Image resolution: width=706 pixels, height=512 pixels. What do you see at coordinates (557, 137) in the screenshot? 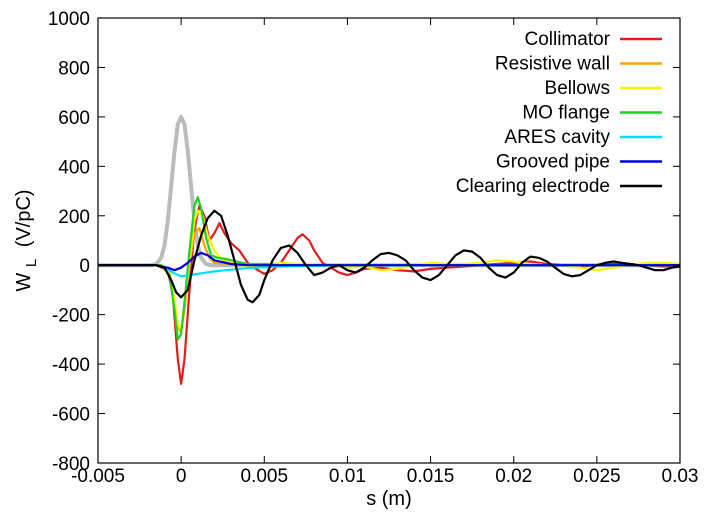
I see `legend-label: ARES cavity` at bounding box center [557, 137].